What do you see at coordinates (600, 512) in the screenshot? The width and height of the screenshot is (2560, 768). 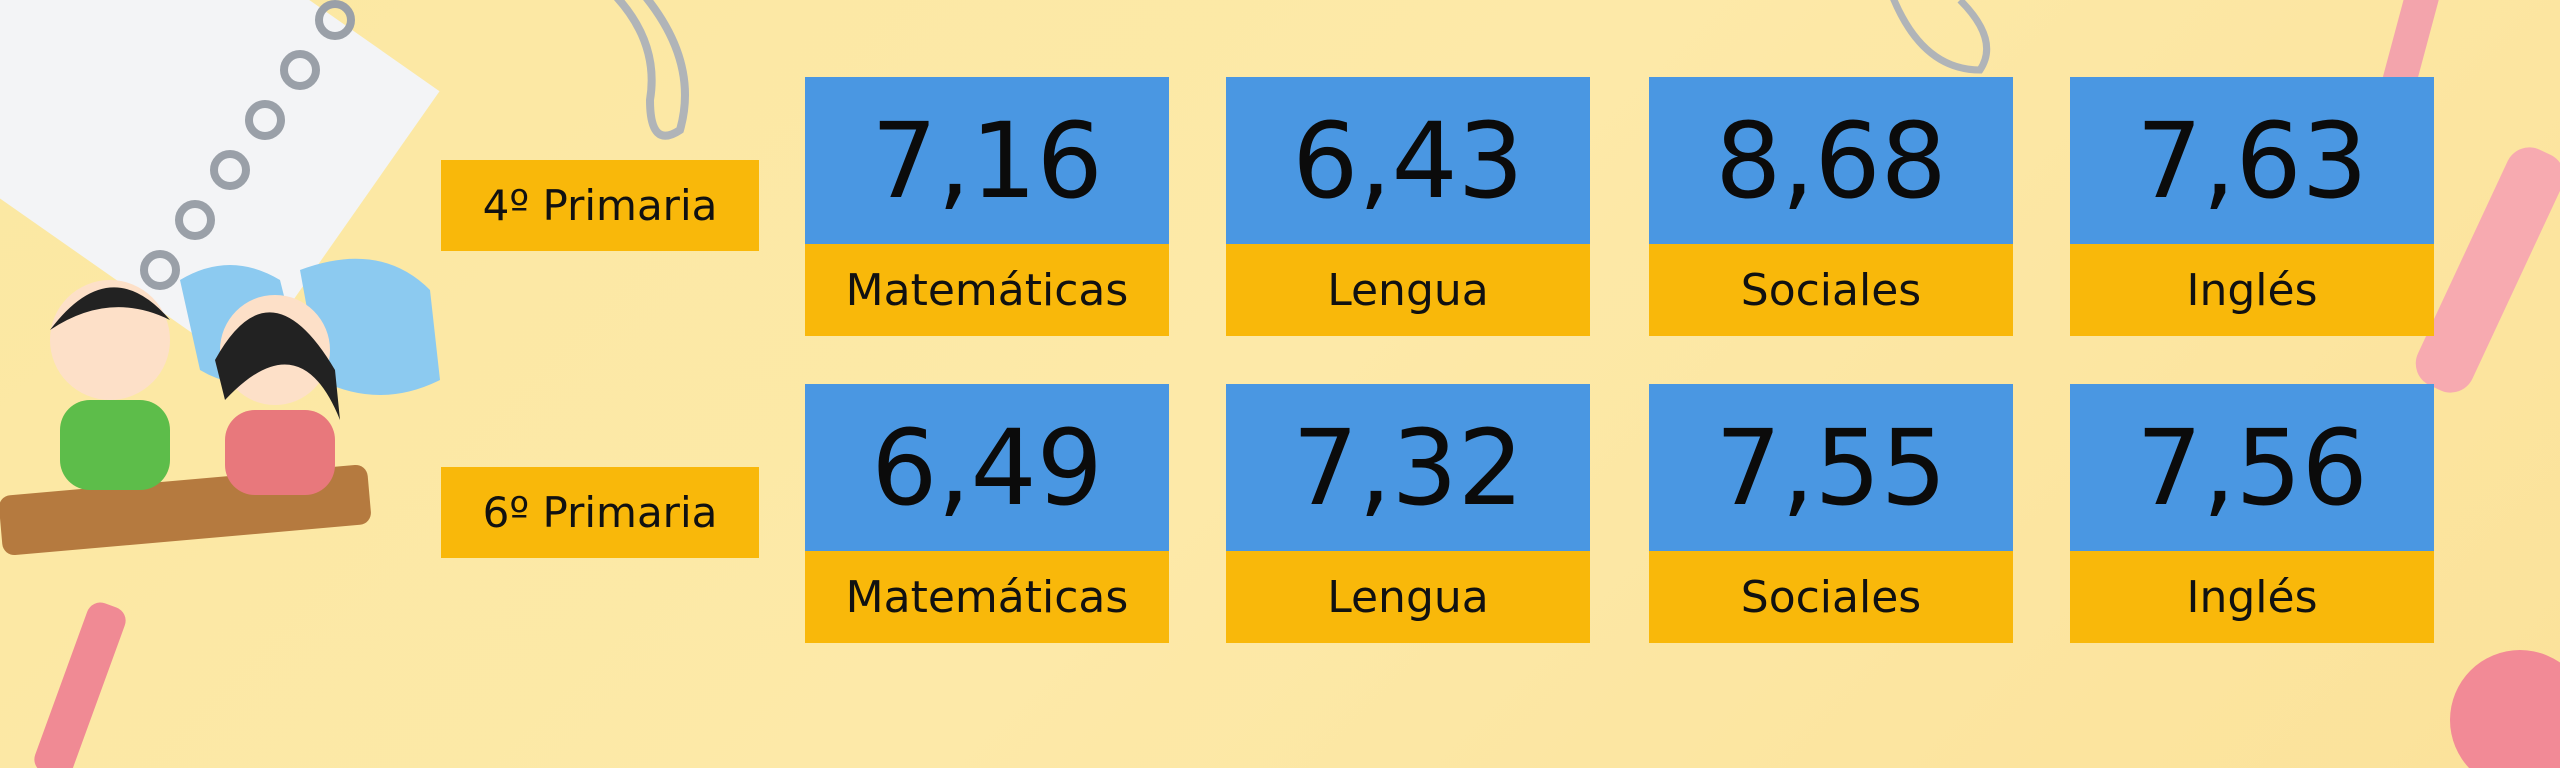 I see `grade-label: 6º Primaria` at bounding box center [600, 512].